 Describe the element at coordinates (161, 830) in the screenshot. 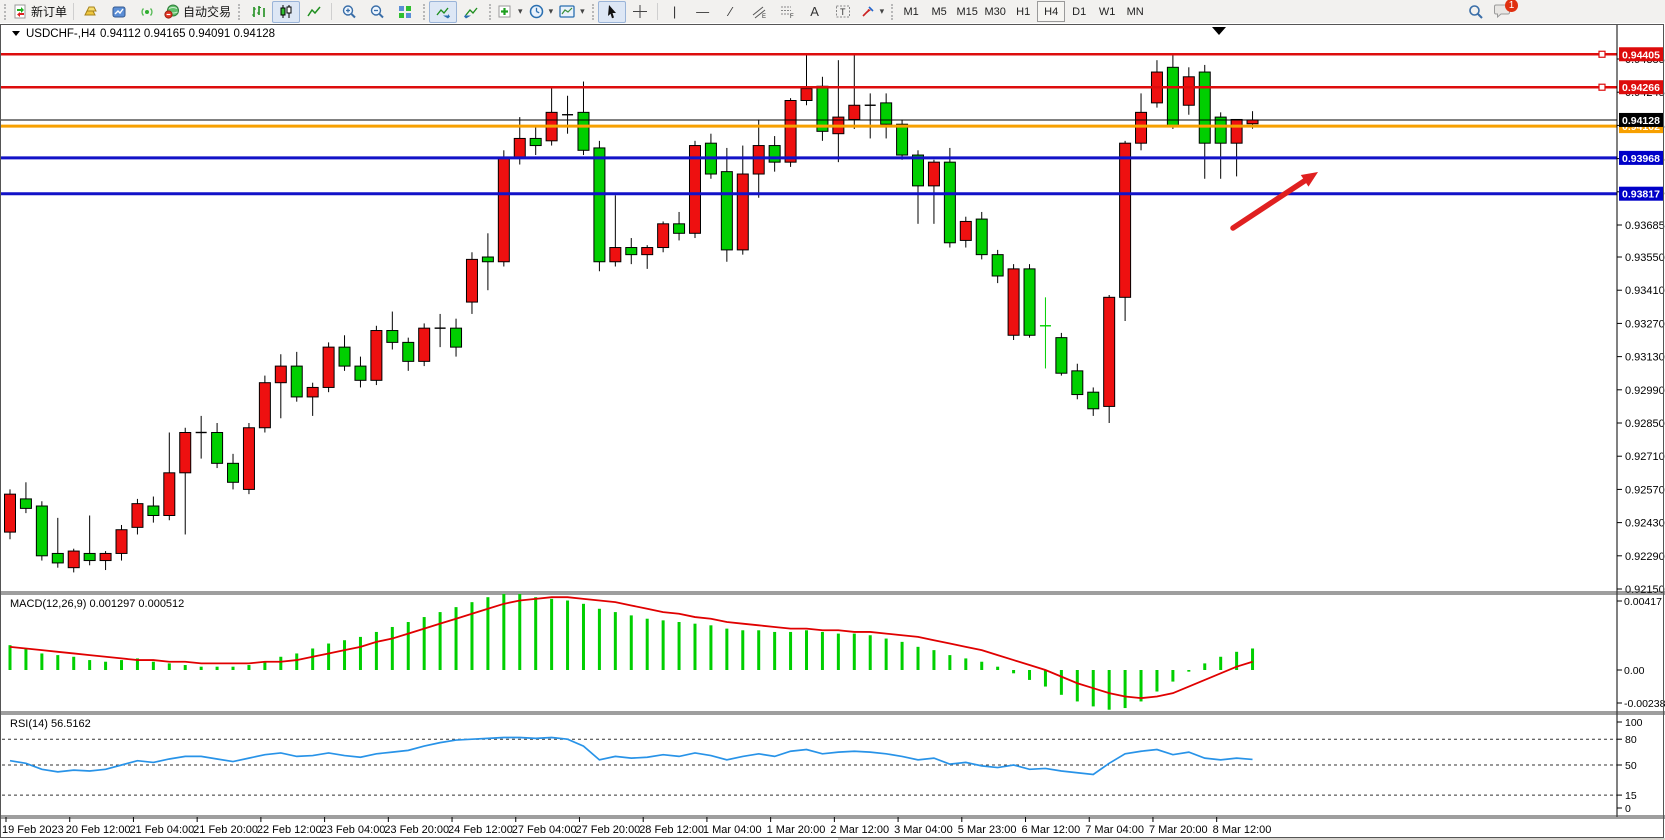

I see `time-axis-label: 21 Feb 04:00` at that location.